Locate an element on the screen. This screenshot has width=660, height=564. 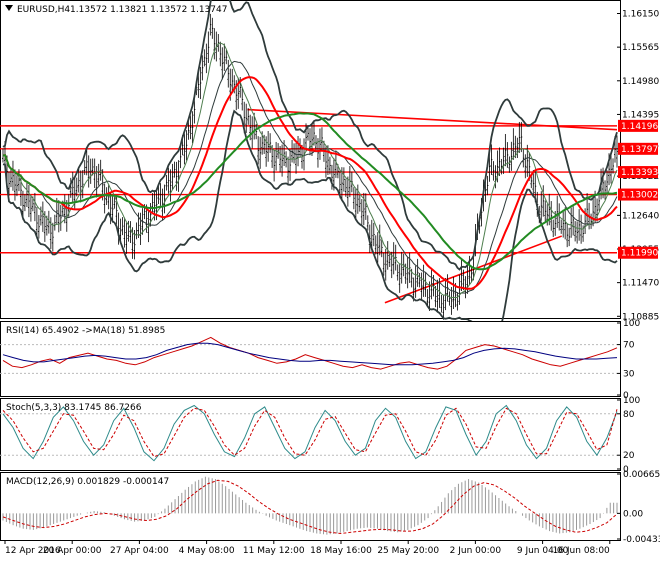
stoch-axis-label: 100 is located at coordinates (631, 401).